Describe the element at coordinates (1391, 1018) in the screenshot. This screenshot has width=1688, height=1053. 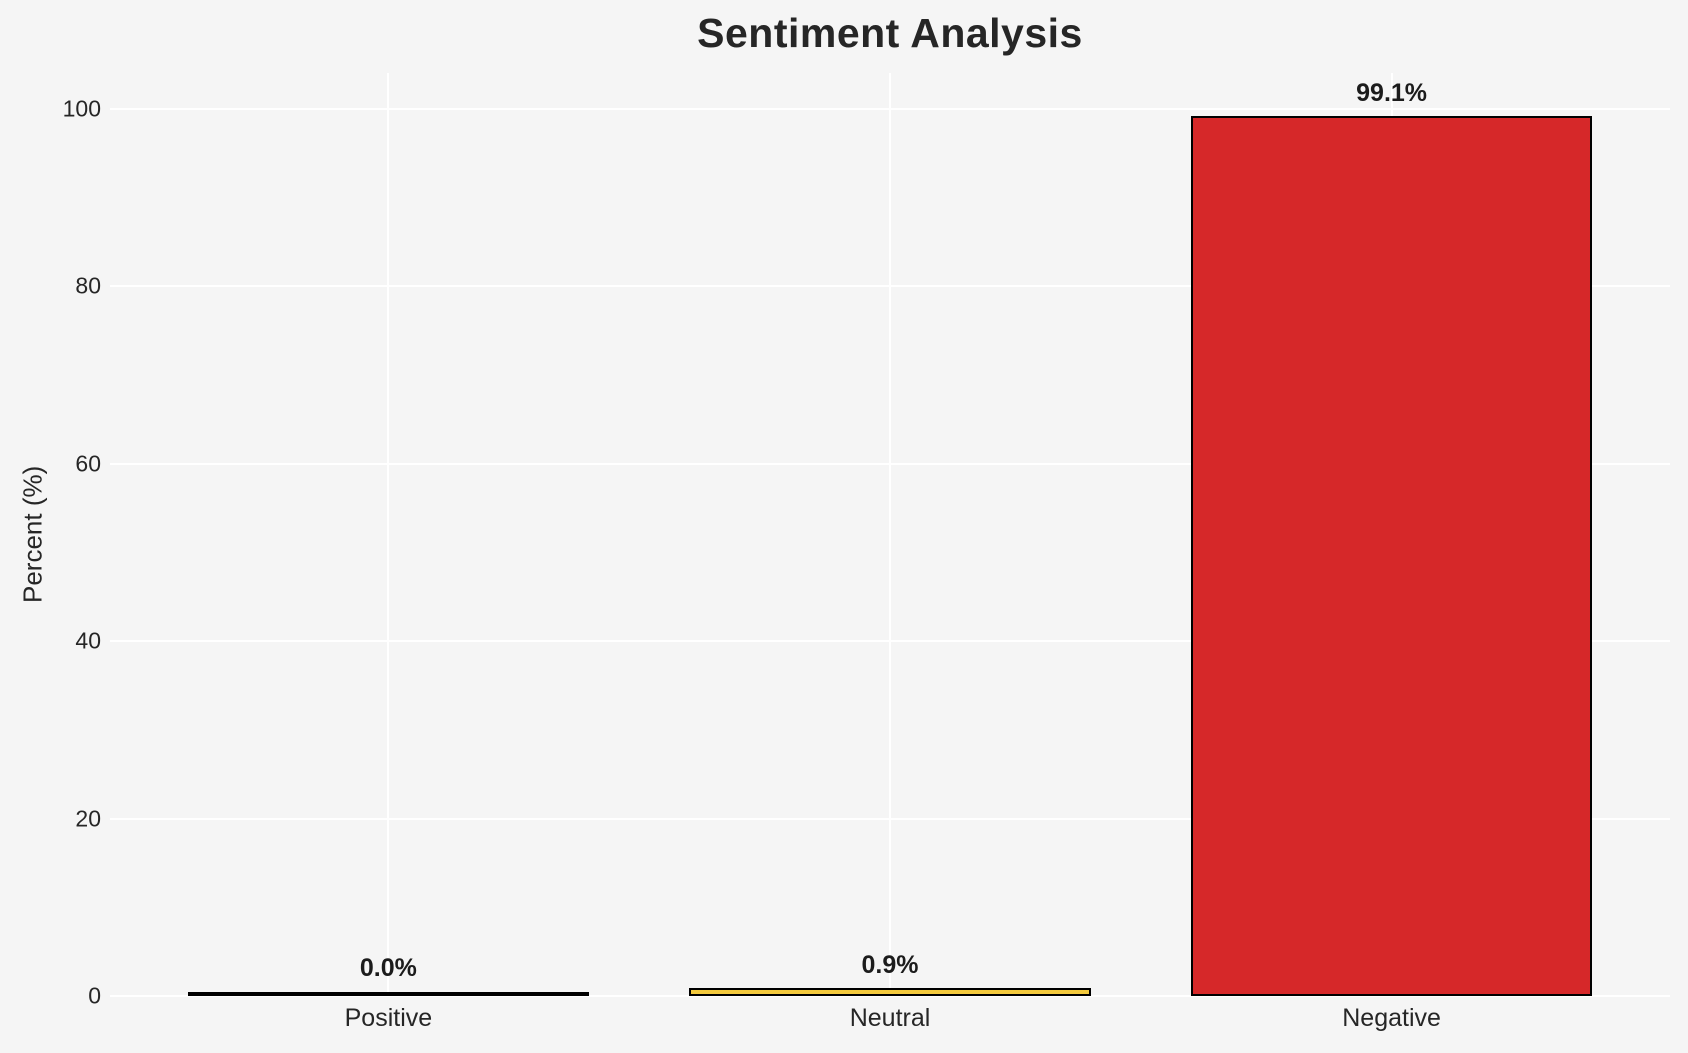
I see `x-tick-label-negative: Negative` at that location.